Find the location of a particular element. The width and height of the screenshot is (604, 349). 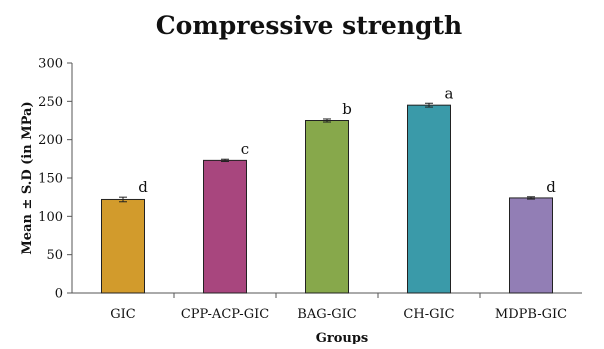

y-tick-label: 250 is located at coordinates (50, 102).